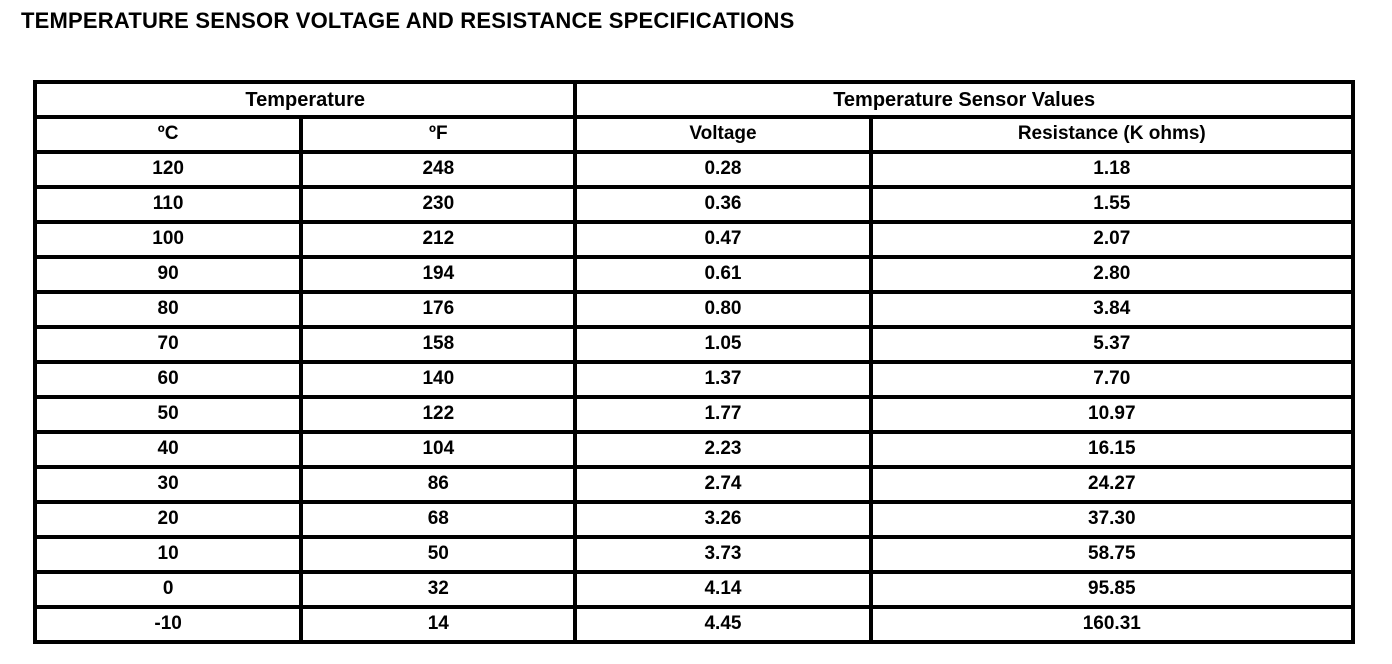 This screenshot has width=1392, height=664. Describe the element at coordinates (1112, 519) in the screenshot. I see `cell-resistance: 37.30` at that location.